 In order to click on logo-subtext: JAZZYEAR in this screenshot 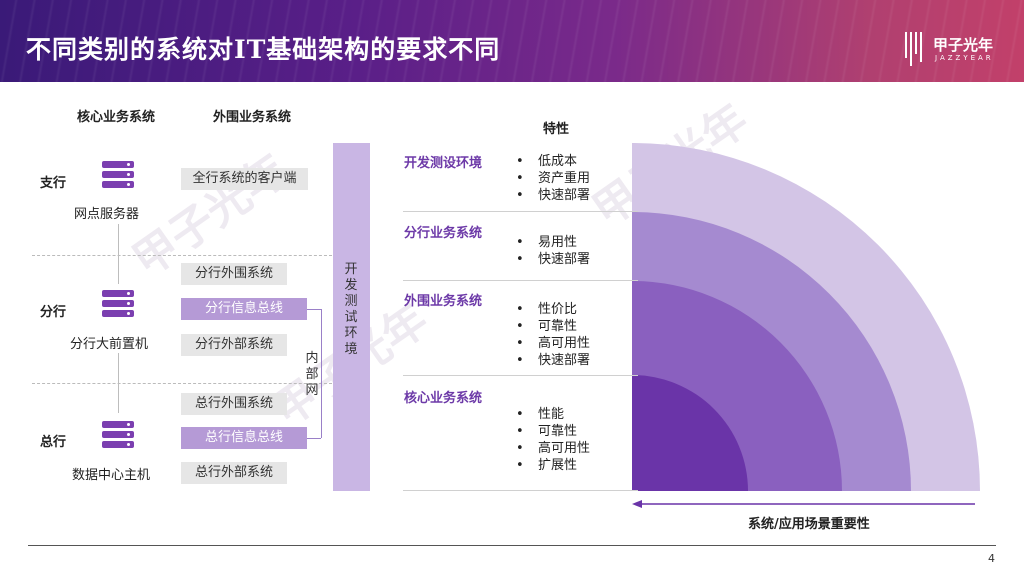, I will do `click(964, 58)`.